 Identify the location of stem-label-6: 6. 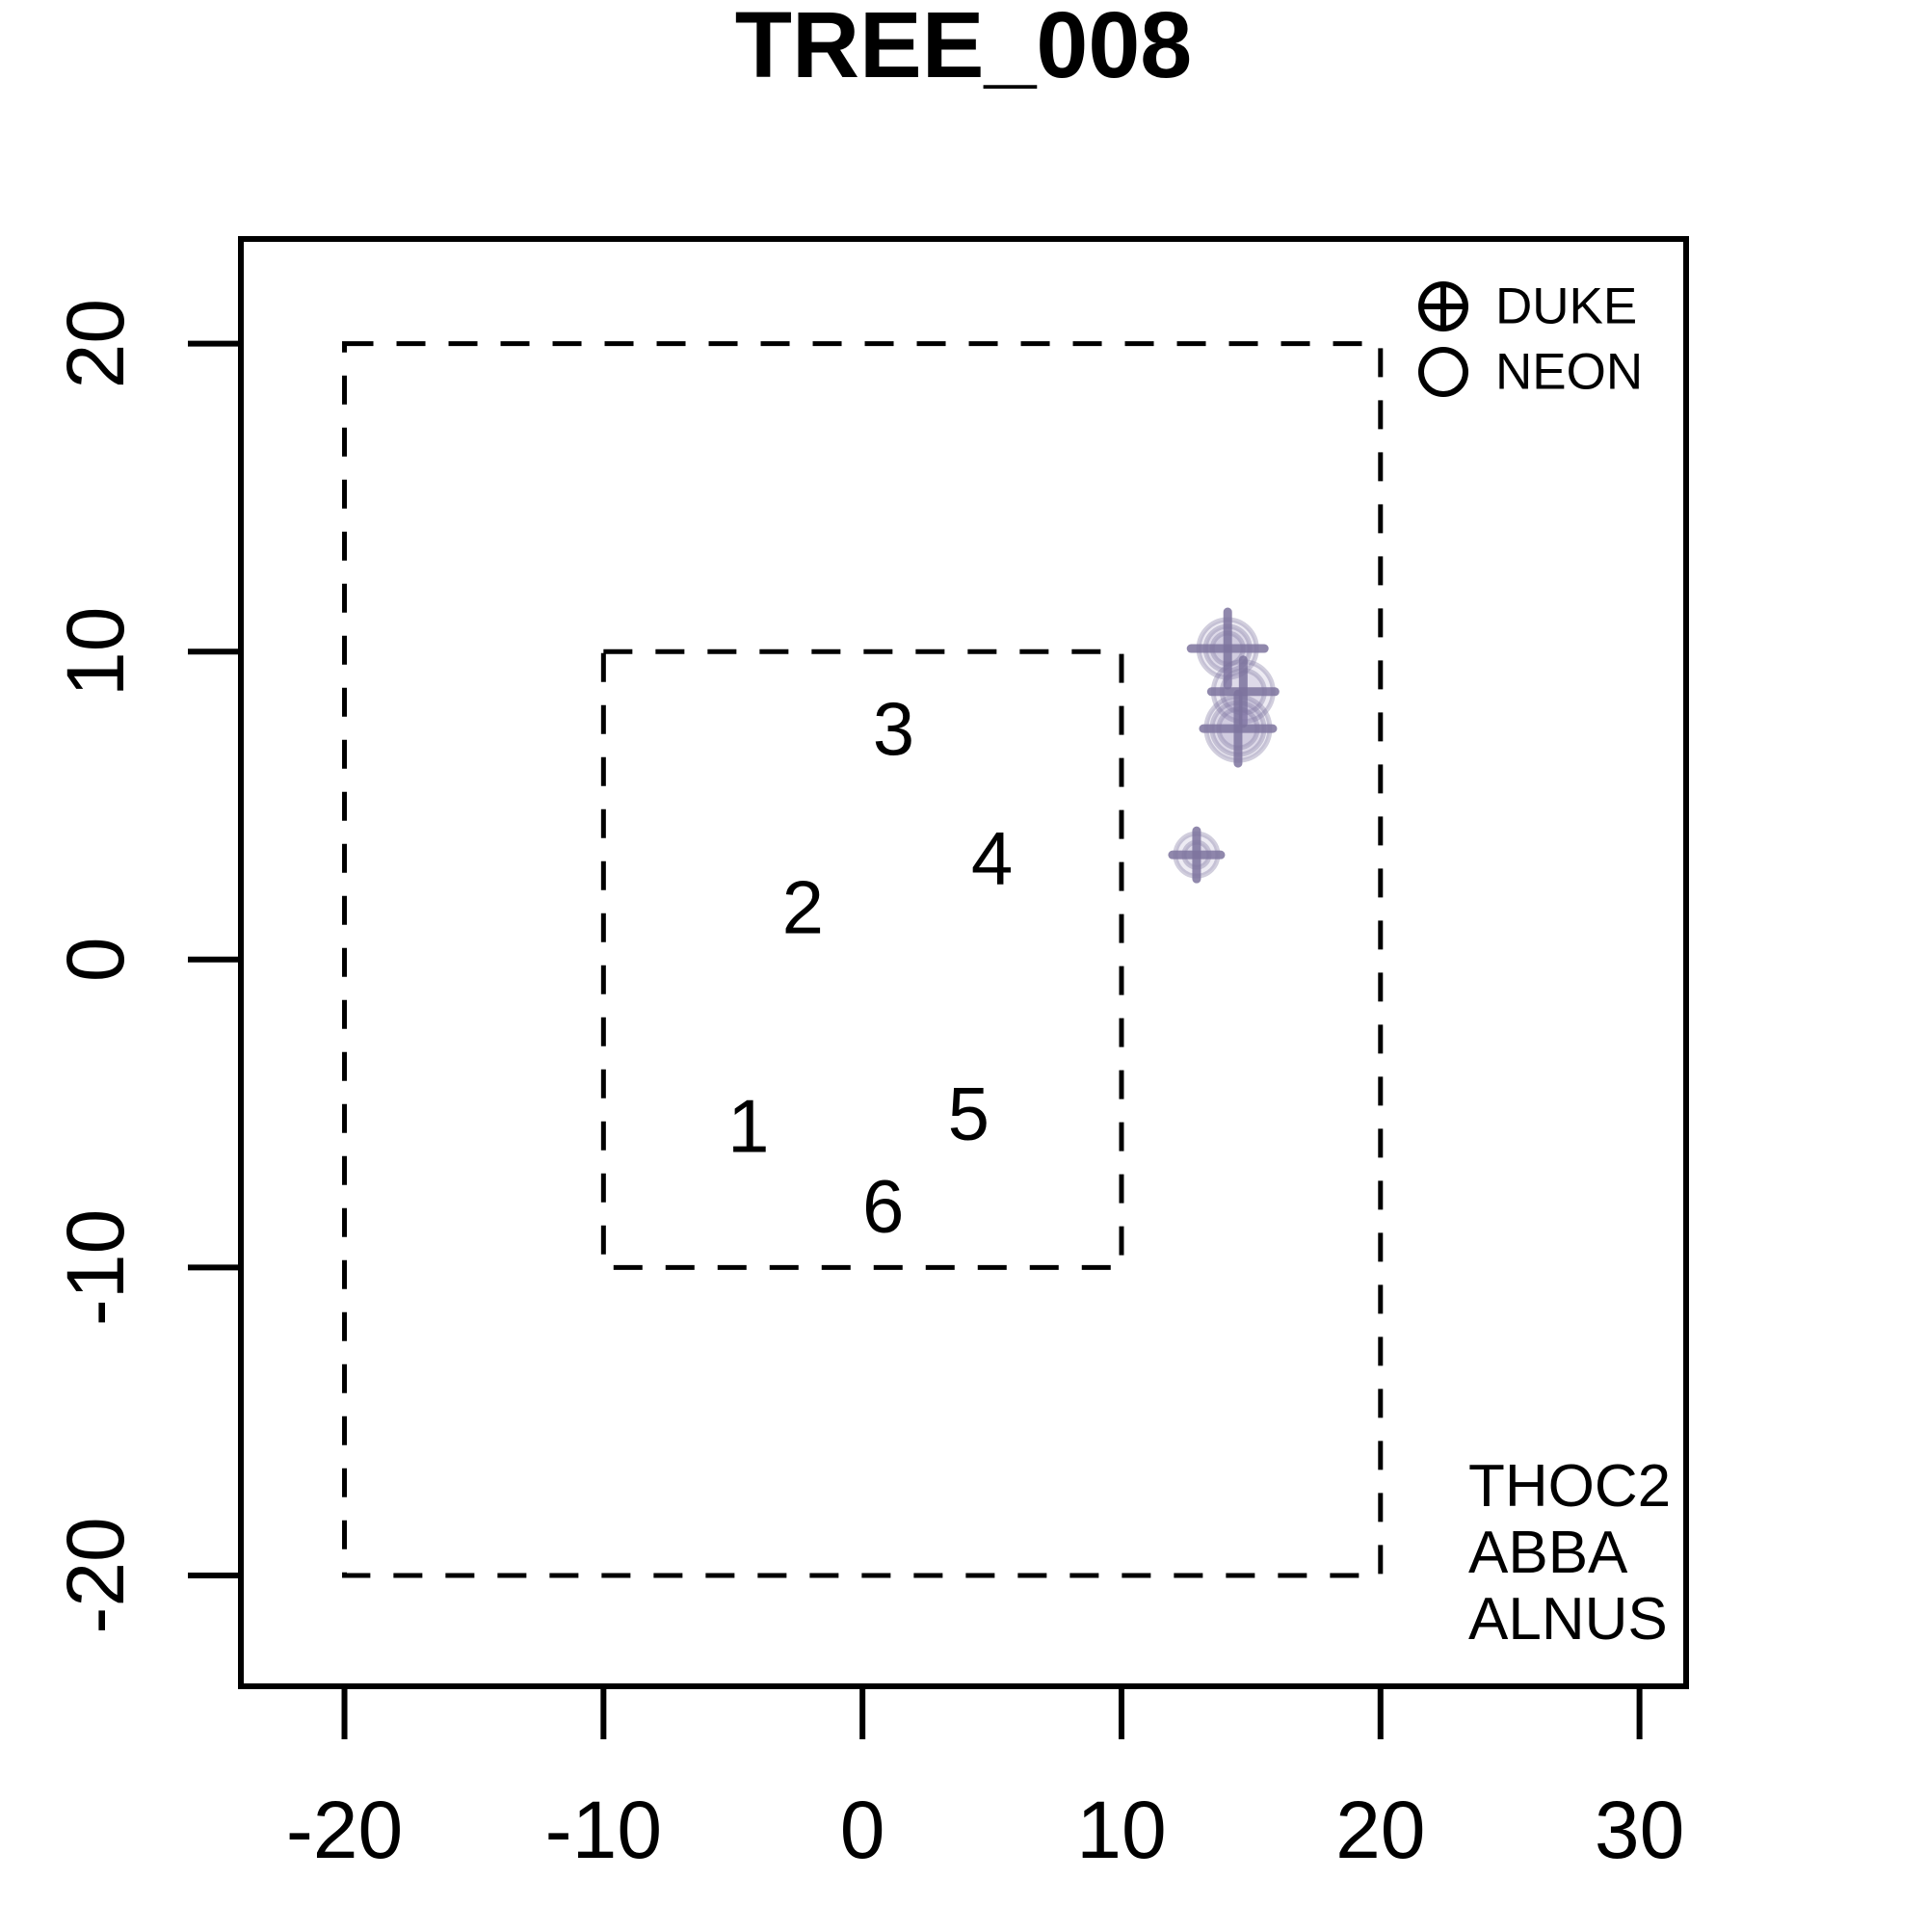
(883, 1205).